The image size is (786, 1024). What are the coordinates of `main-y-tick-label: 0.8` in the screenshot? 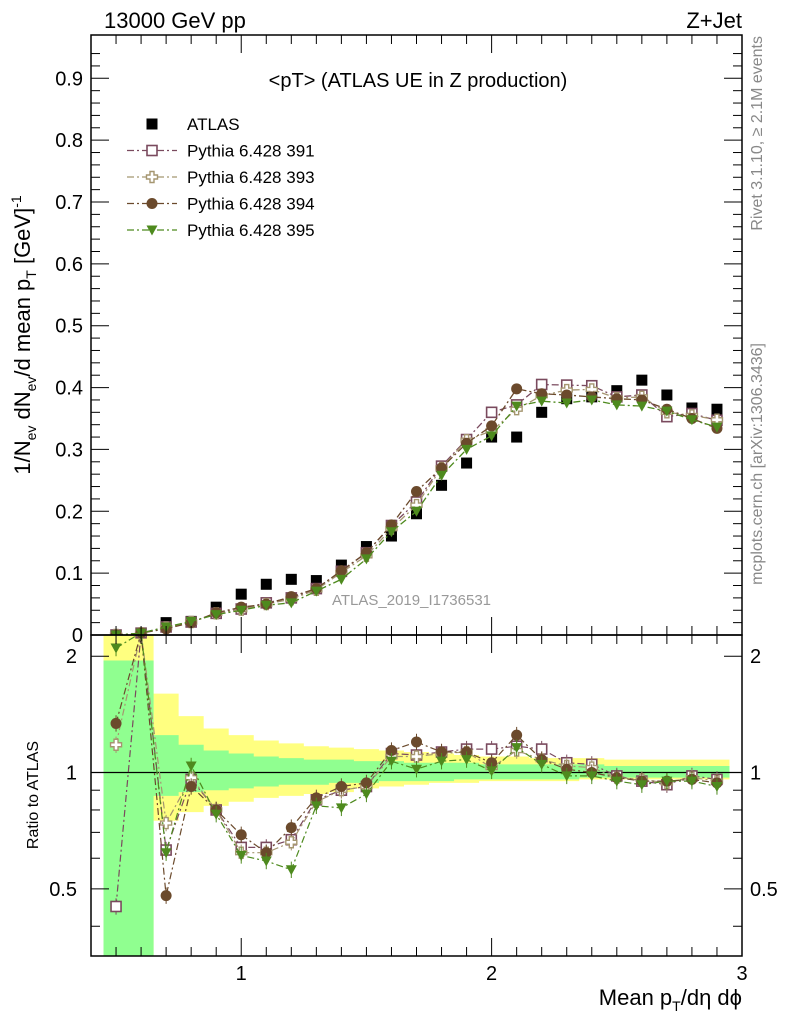 It's located at (69, 141).